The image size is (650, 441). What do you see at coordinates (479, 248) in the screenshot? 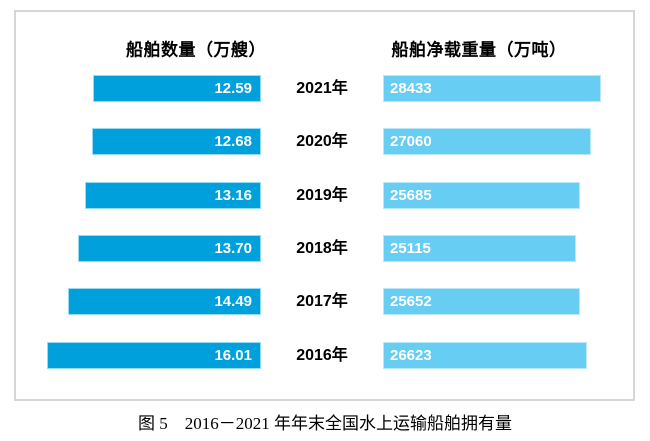
I see `dwt-bar: 25115` at bounding box center [479, 248].